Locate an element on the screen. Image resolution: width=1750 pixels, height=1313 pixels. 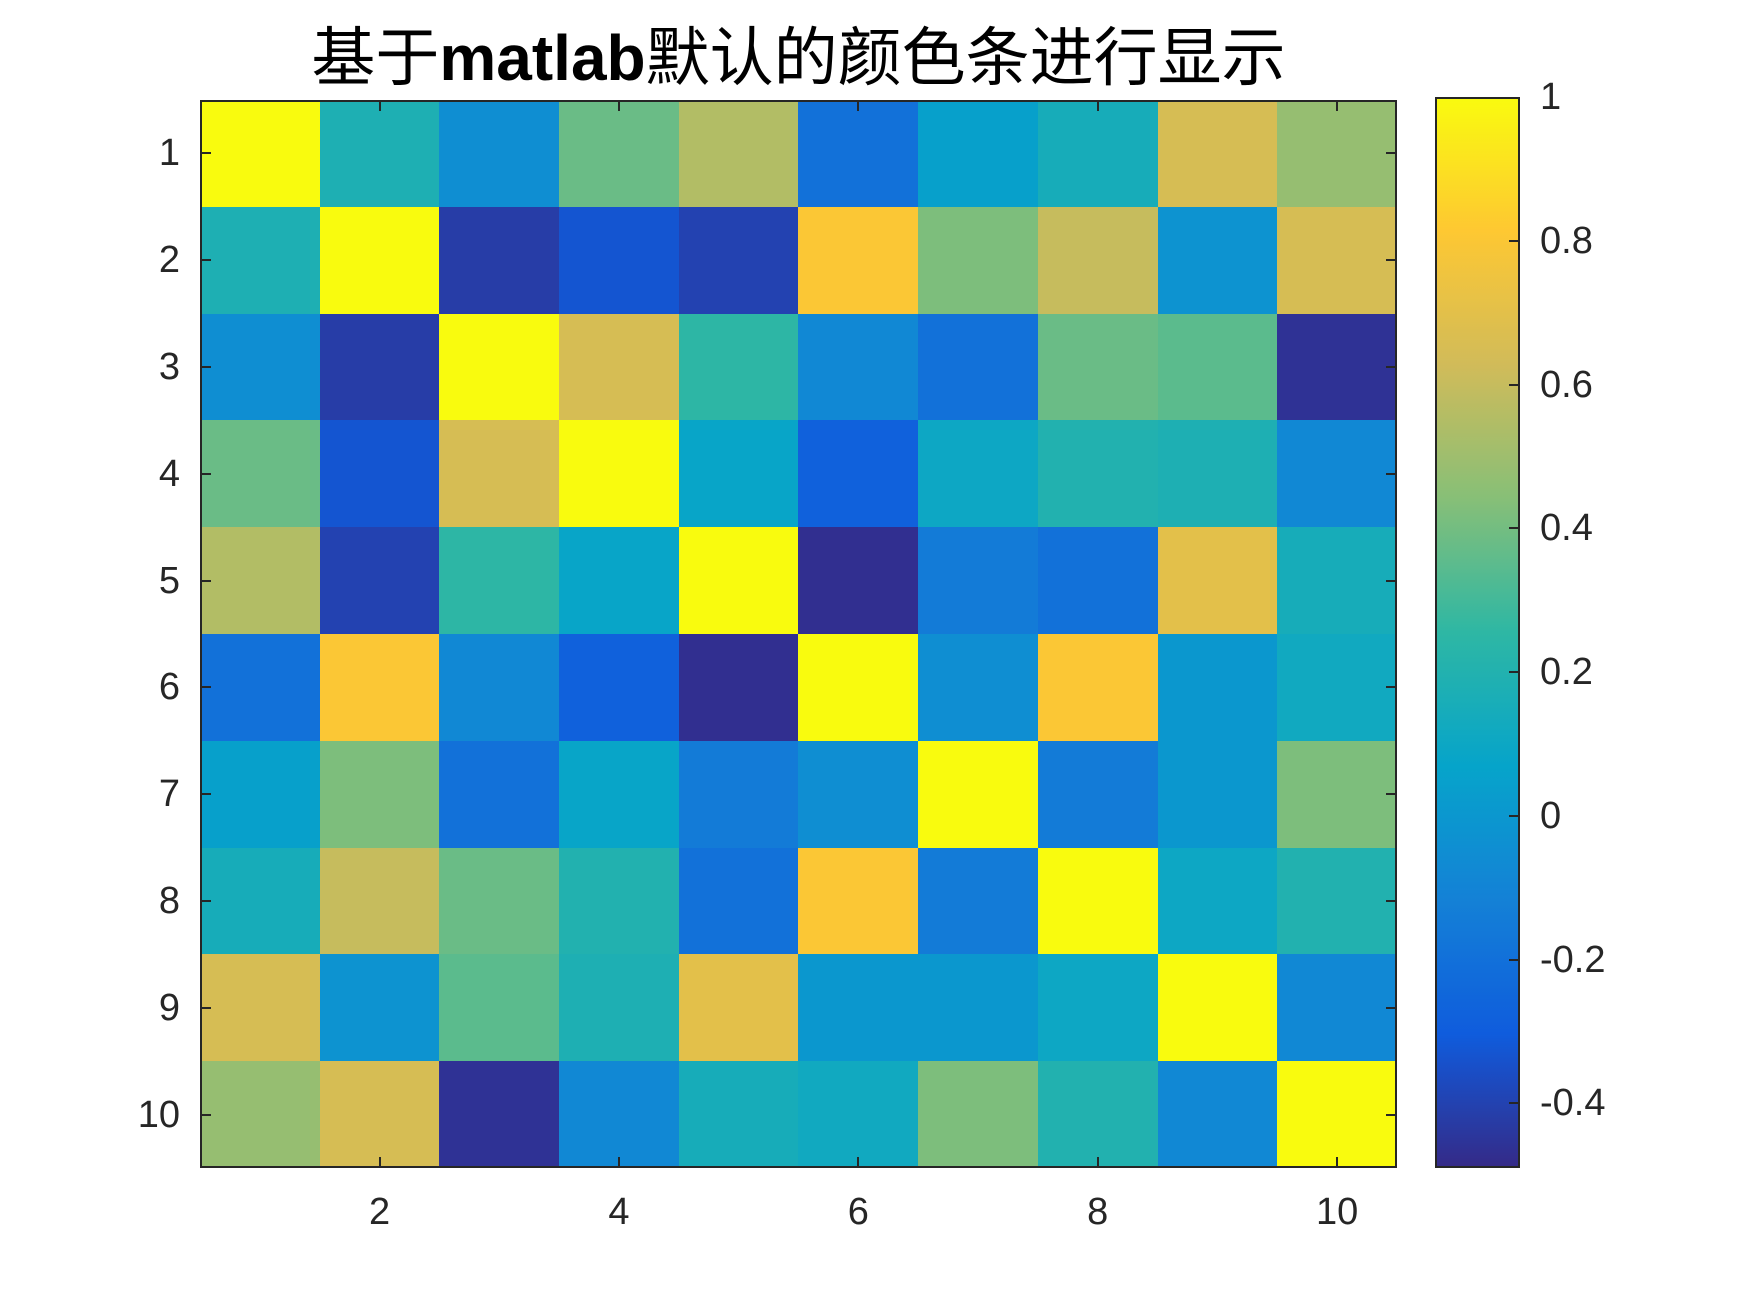
x-tick-label: 6 is located at coordinates (858, 1212).